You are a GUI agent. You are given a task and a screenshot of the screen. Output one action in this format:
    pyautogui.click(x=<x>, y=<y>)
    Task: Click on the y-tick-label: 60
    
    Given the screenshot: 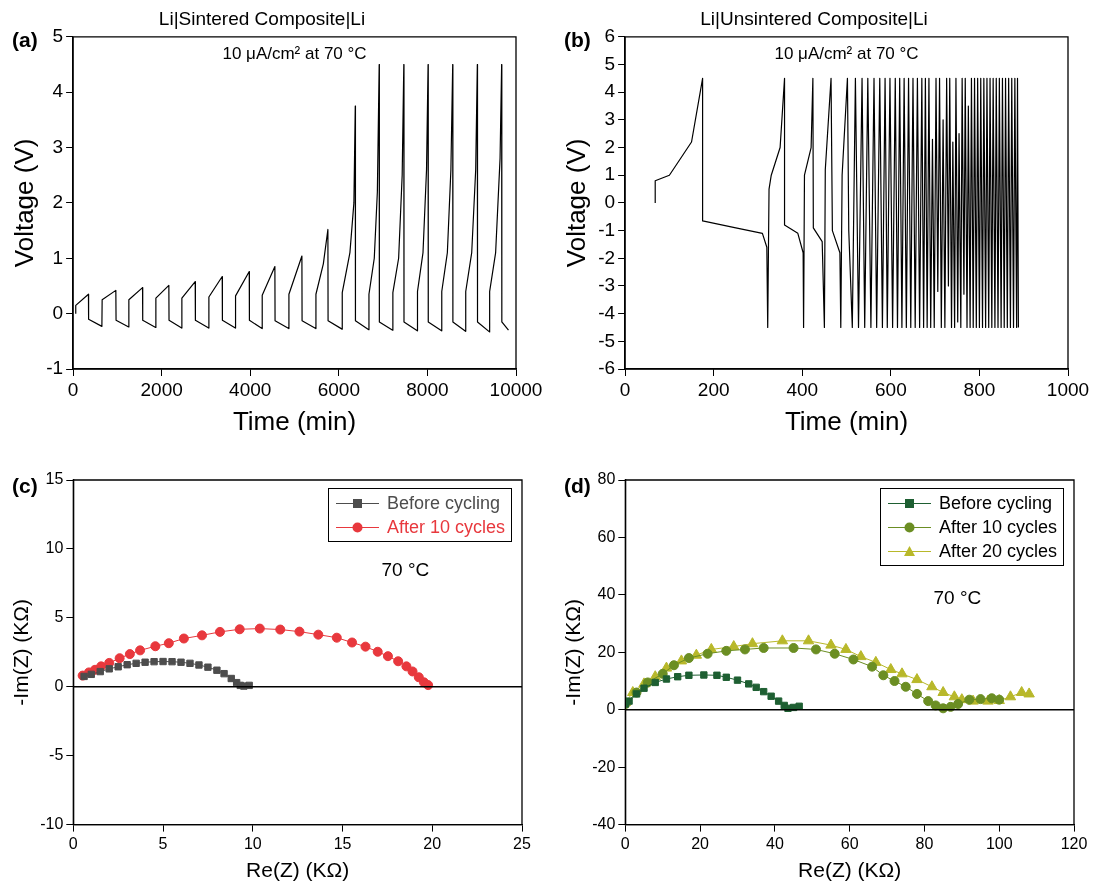 What is the action you would take?
    pyautogui.click(x=606, y=536)
    